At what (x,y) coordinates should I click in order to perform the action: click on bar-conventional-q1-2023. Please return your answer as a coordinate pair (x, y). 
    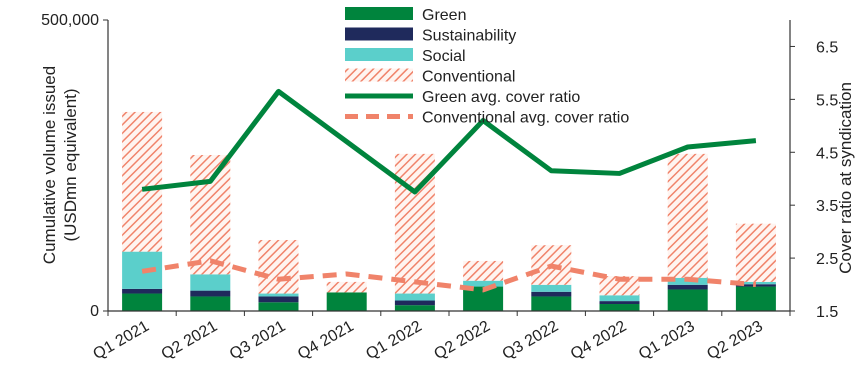
    Looking at the image, I should click on (687, 215).